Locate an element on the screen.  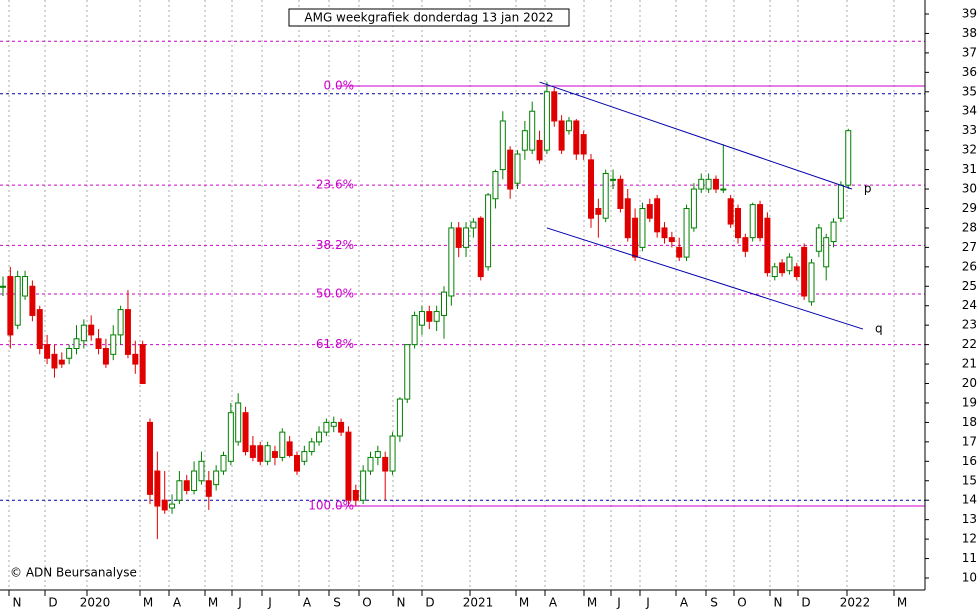
title-box is located at coordinates (429, 17).